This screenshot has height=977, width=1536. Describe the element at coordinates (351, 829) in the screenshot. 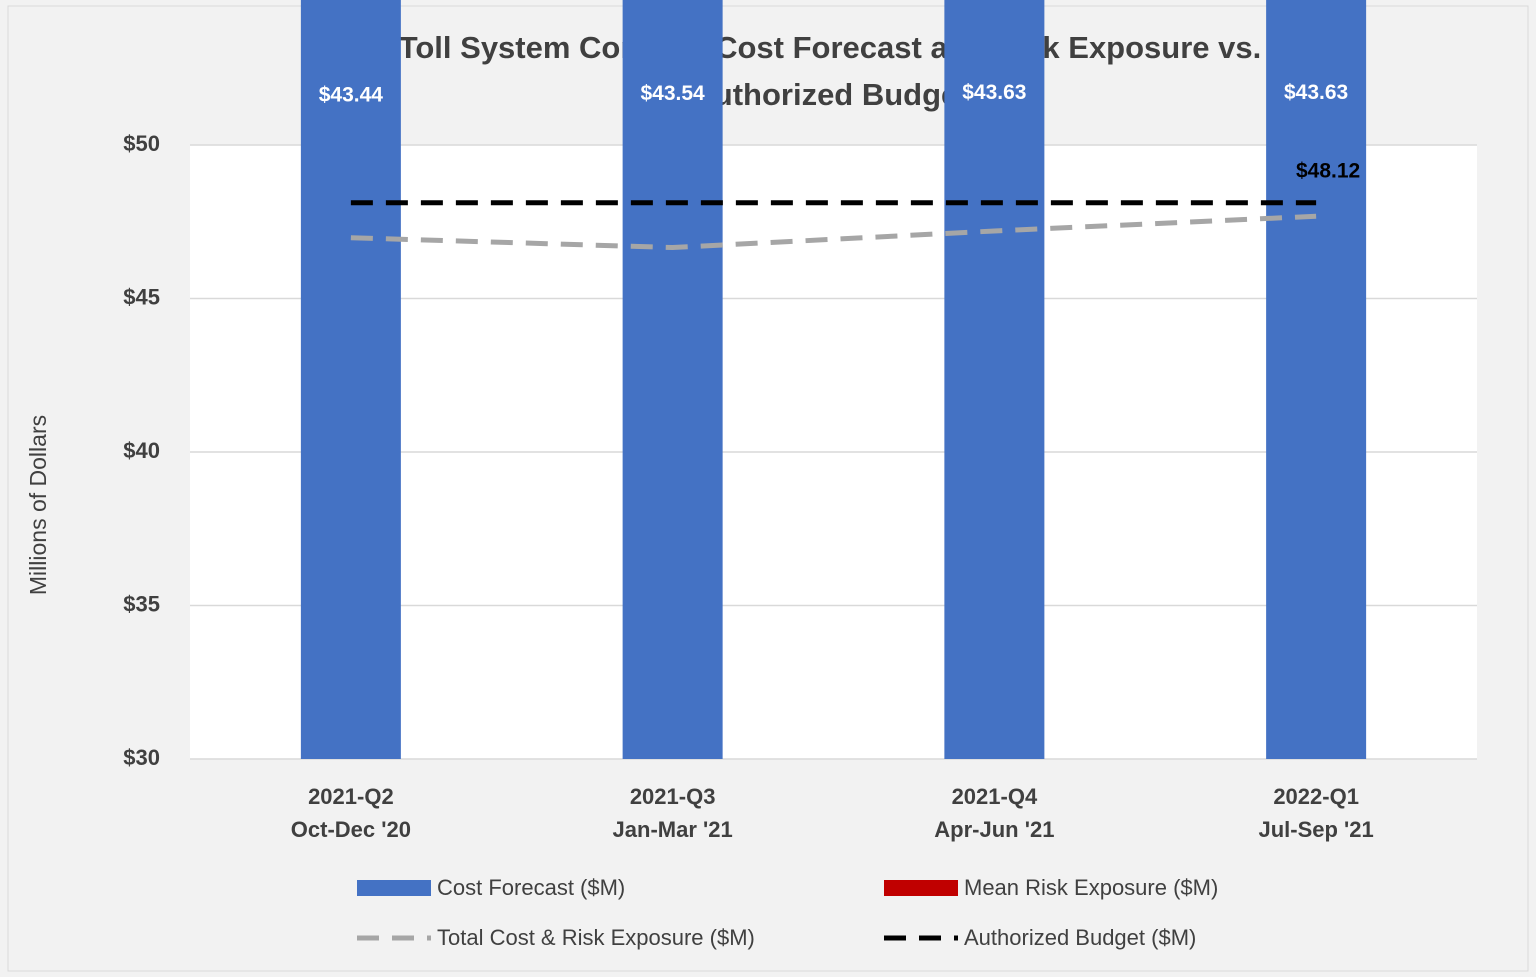

I see `x-tick-label: Oct-Dec '20` at that location.